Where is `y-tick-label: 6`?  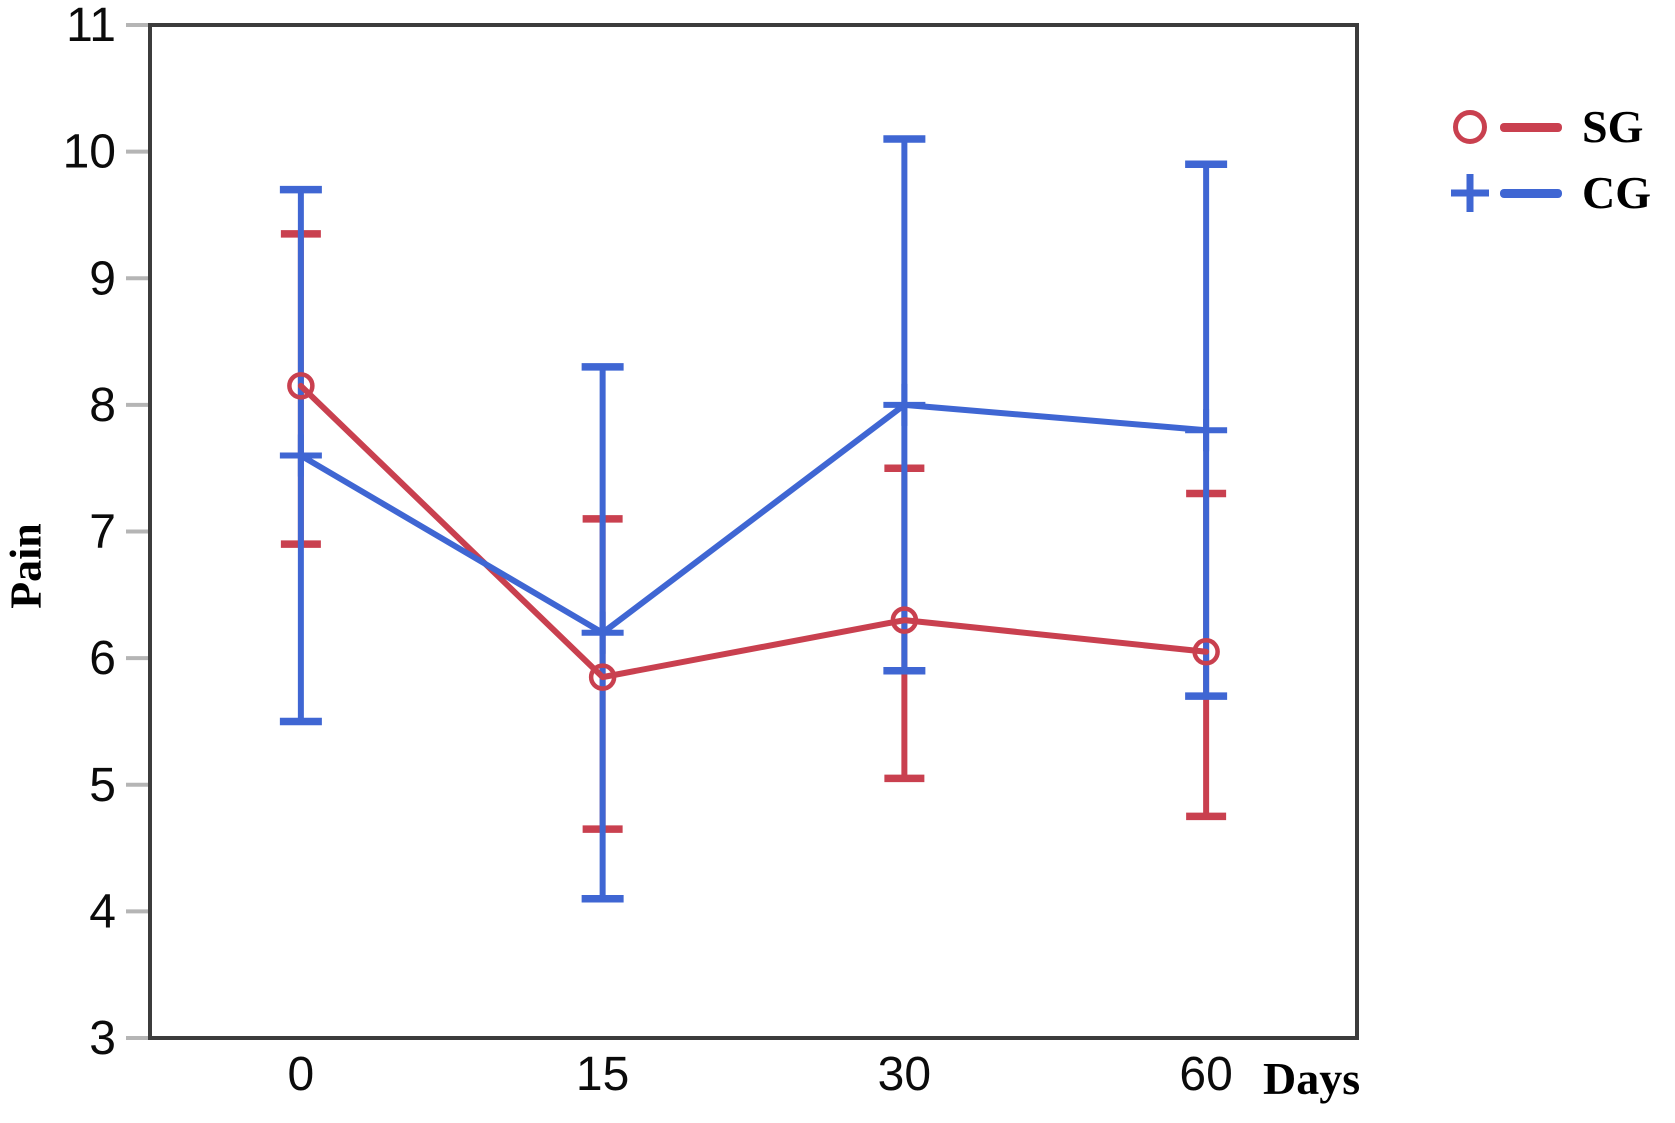 y-tick-label: 6 is located at coordinates (102, 658).